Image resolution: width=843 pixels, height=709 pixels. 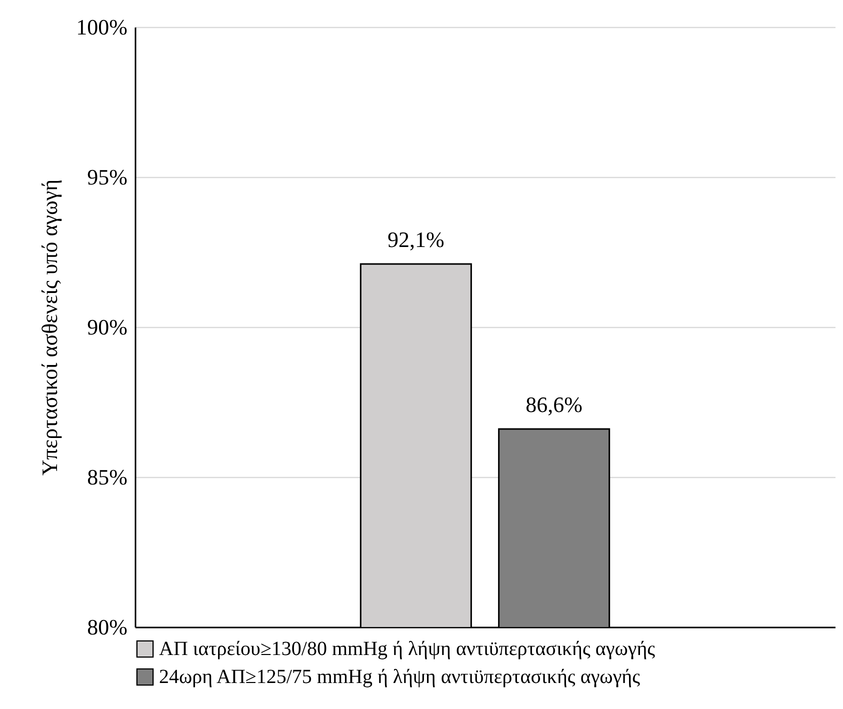 What do you see at coordinates (107, 327) in the screenshot?
I see `y-tick-label: 90%` at bounding box center [107, 327].